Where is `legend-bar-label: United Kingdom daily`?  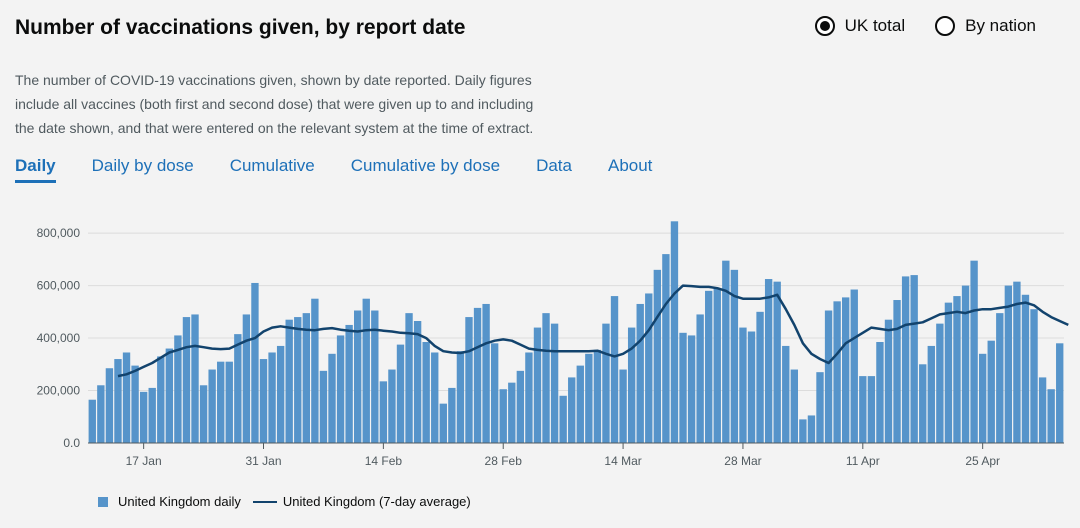
legend-bar-label: United Kingdom daily is located at coordinates (179, 501).